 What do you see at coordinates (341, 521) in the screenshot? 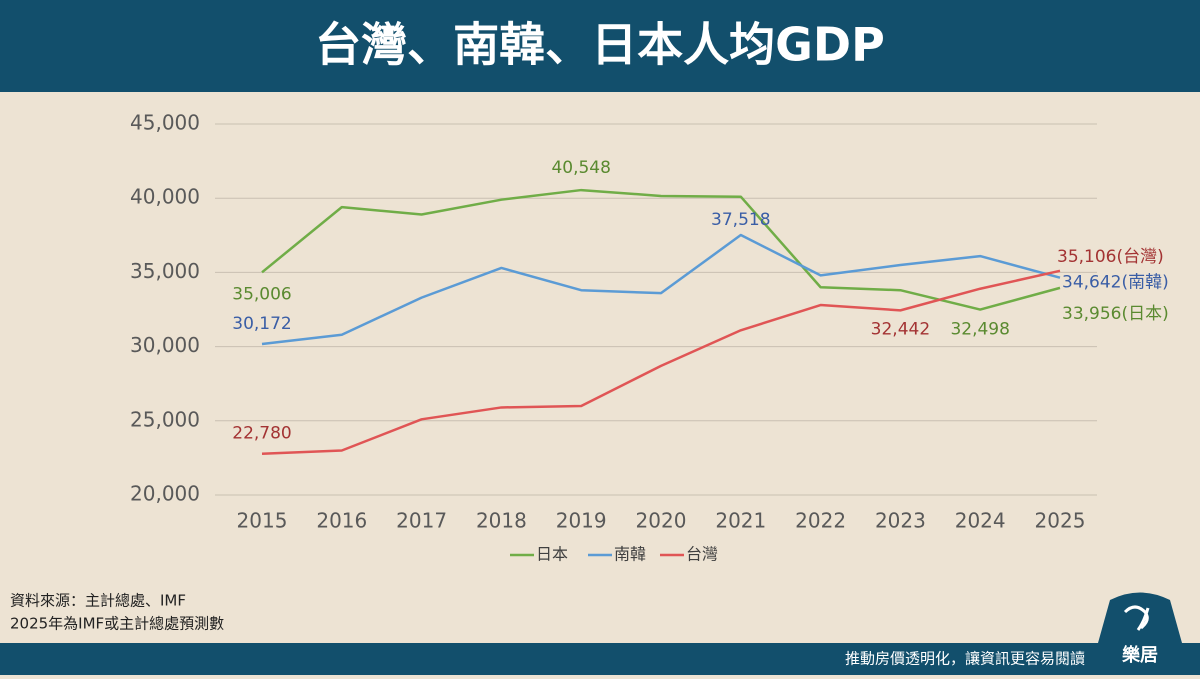
I see `x-tick-label: 2016` at bounding box center [341, 521].